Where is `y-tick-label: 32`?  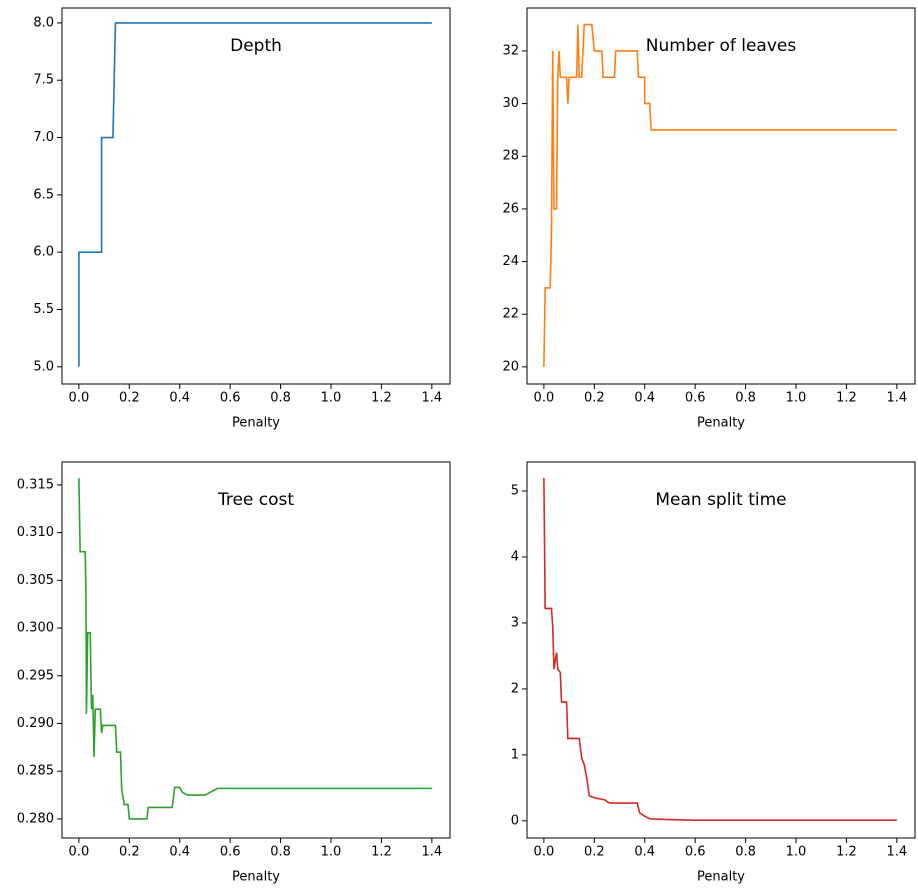
y-tick-label: 32 is located at coordinates (510, 50).